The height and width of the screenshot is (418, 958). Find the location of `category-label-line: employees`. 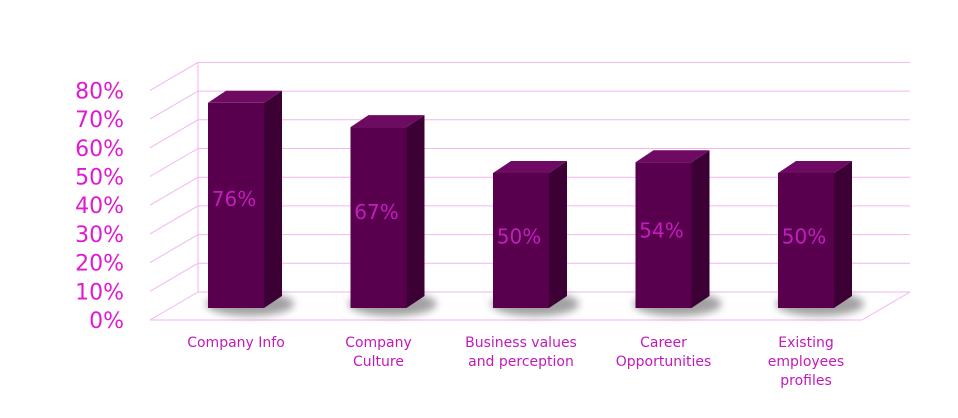

category-label-line: employees is located at coordinates (806, 362).